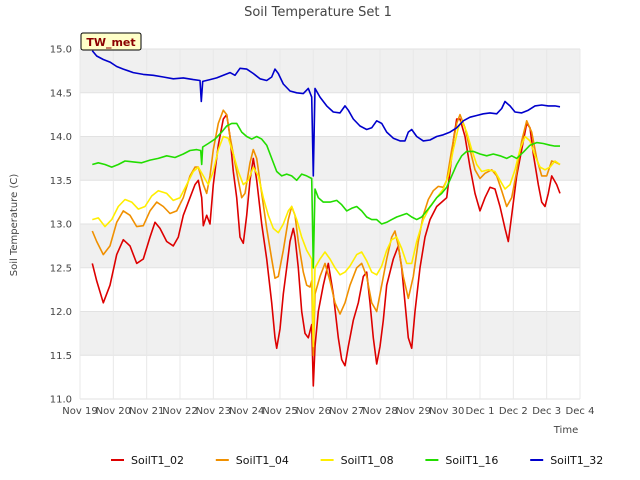  Describe the element at coordinates (565, 430) in the screenshot. I see `x-axis-label: Time` at that location.